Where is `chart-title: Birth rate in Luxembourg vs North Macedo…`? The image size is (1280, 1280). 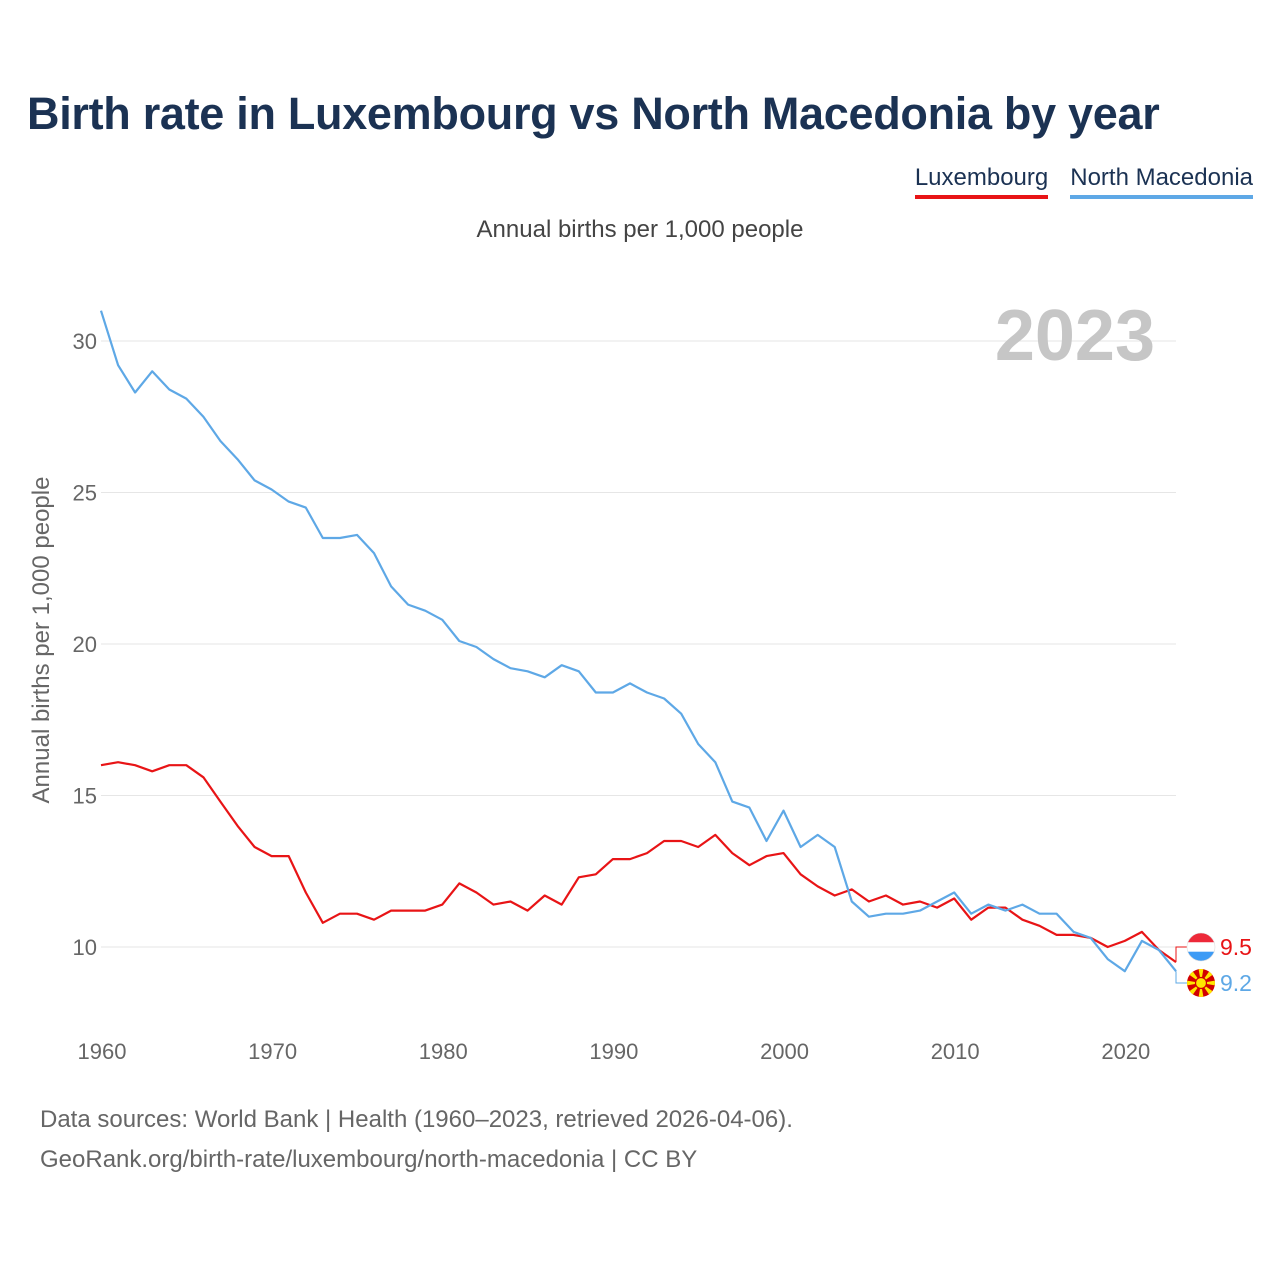
chart-title: Birth rate in Luxembourg vs North Macedo… is located at coordinates (593, 113).